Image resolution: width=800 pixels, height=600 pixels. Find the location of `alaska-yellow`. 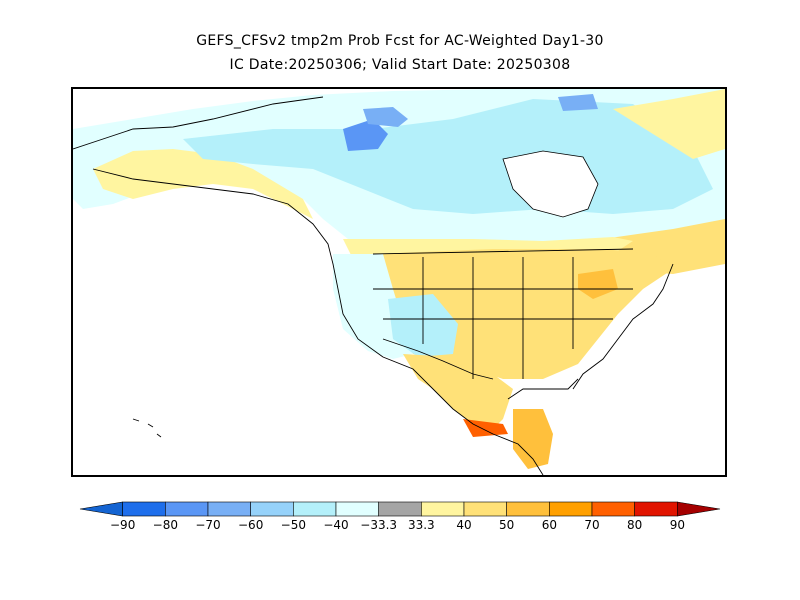

alaska-yellow is located at coordinates (203, 184).